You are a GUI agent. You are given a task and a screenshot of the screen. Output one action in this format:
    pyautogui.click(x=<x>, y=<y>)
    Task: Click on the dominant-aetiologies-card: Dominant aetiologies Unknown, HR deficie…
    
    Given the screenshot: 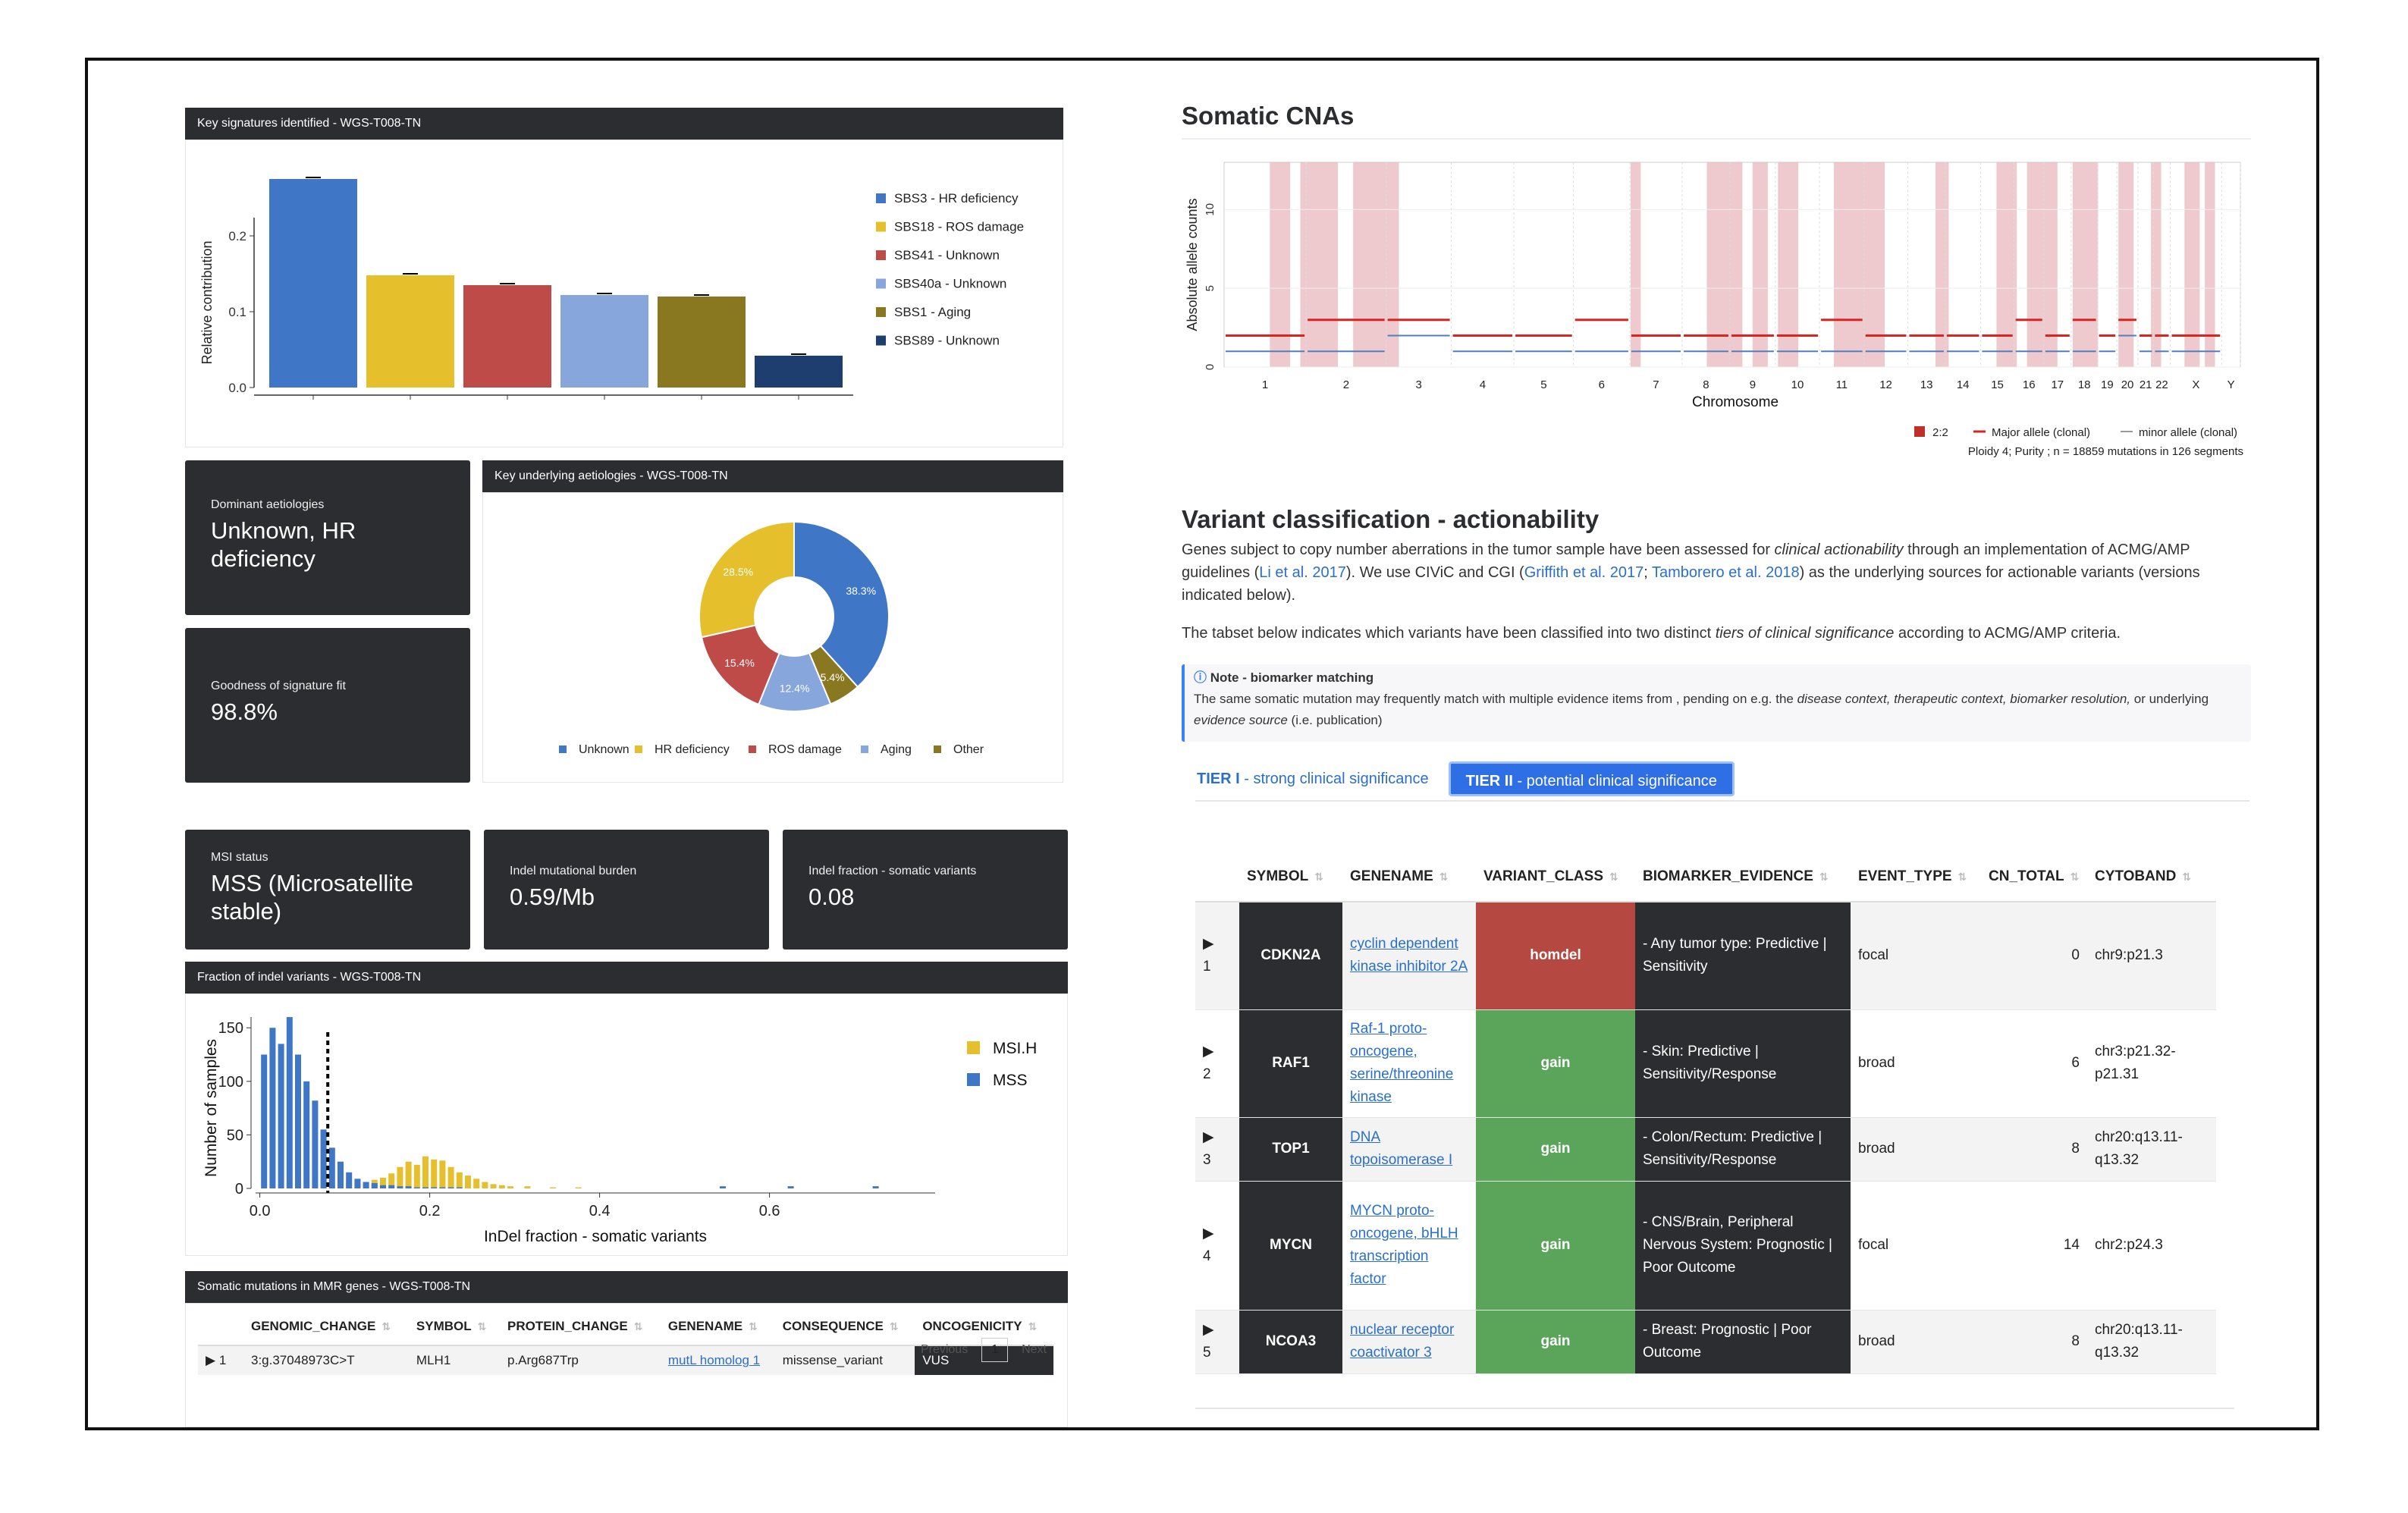 What is the action you would take?
    pyautogui.click(x=327, y=537)
    